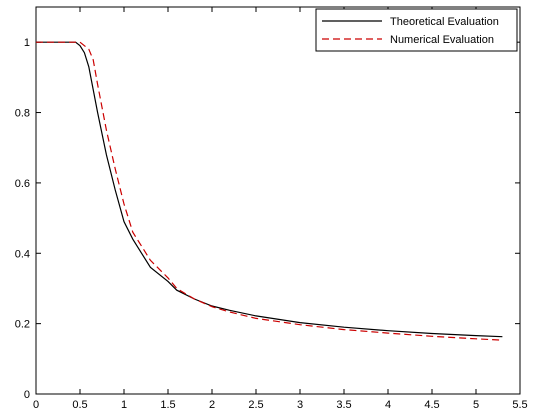  What do you see at coordinates (79, 405) in the screenshot?
I see `x-tick-label: 0.5` at bounding box center [79, 405].